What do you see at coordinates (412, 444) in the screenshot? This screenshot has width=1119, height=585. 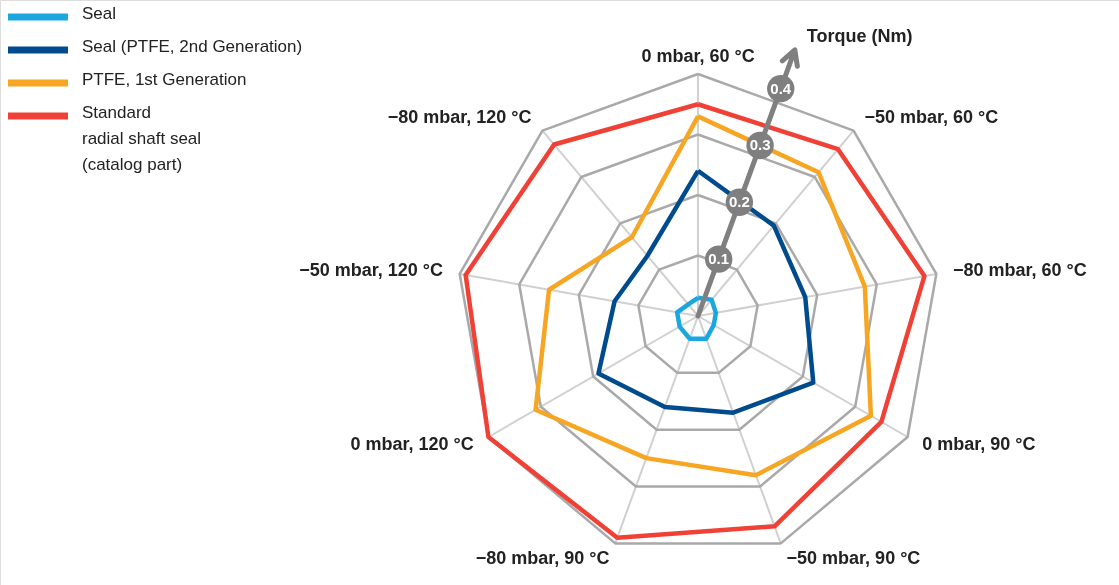 I see `spoke-label: 0 mbar, 120 °C` at bounding box center [412, 444].